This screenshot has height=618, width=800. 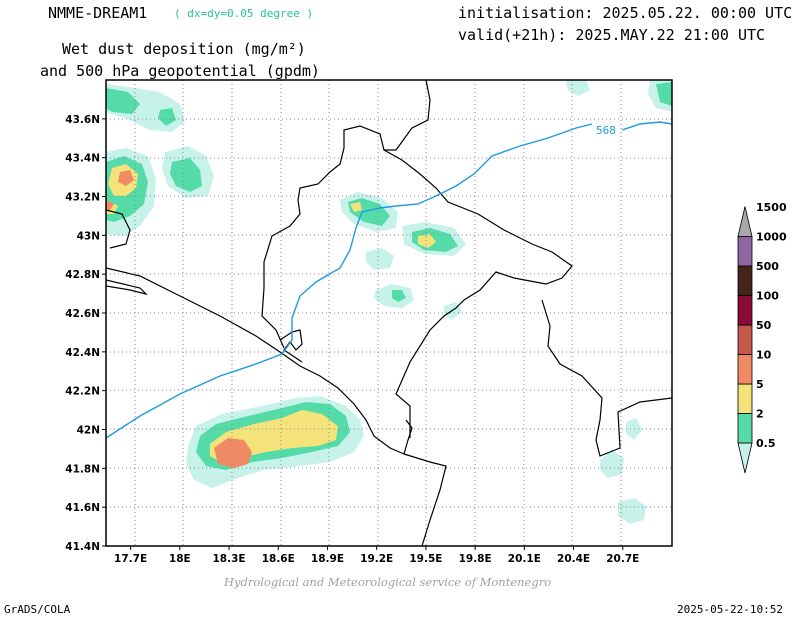 What do you see at coordinates (766, 443) in the screenshot?
I see `legend-label: 0.5` at bounding box center [766, 443].